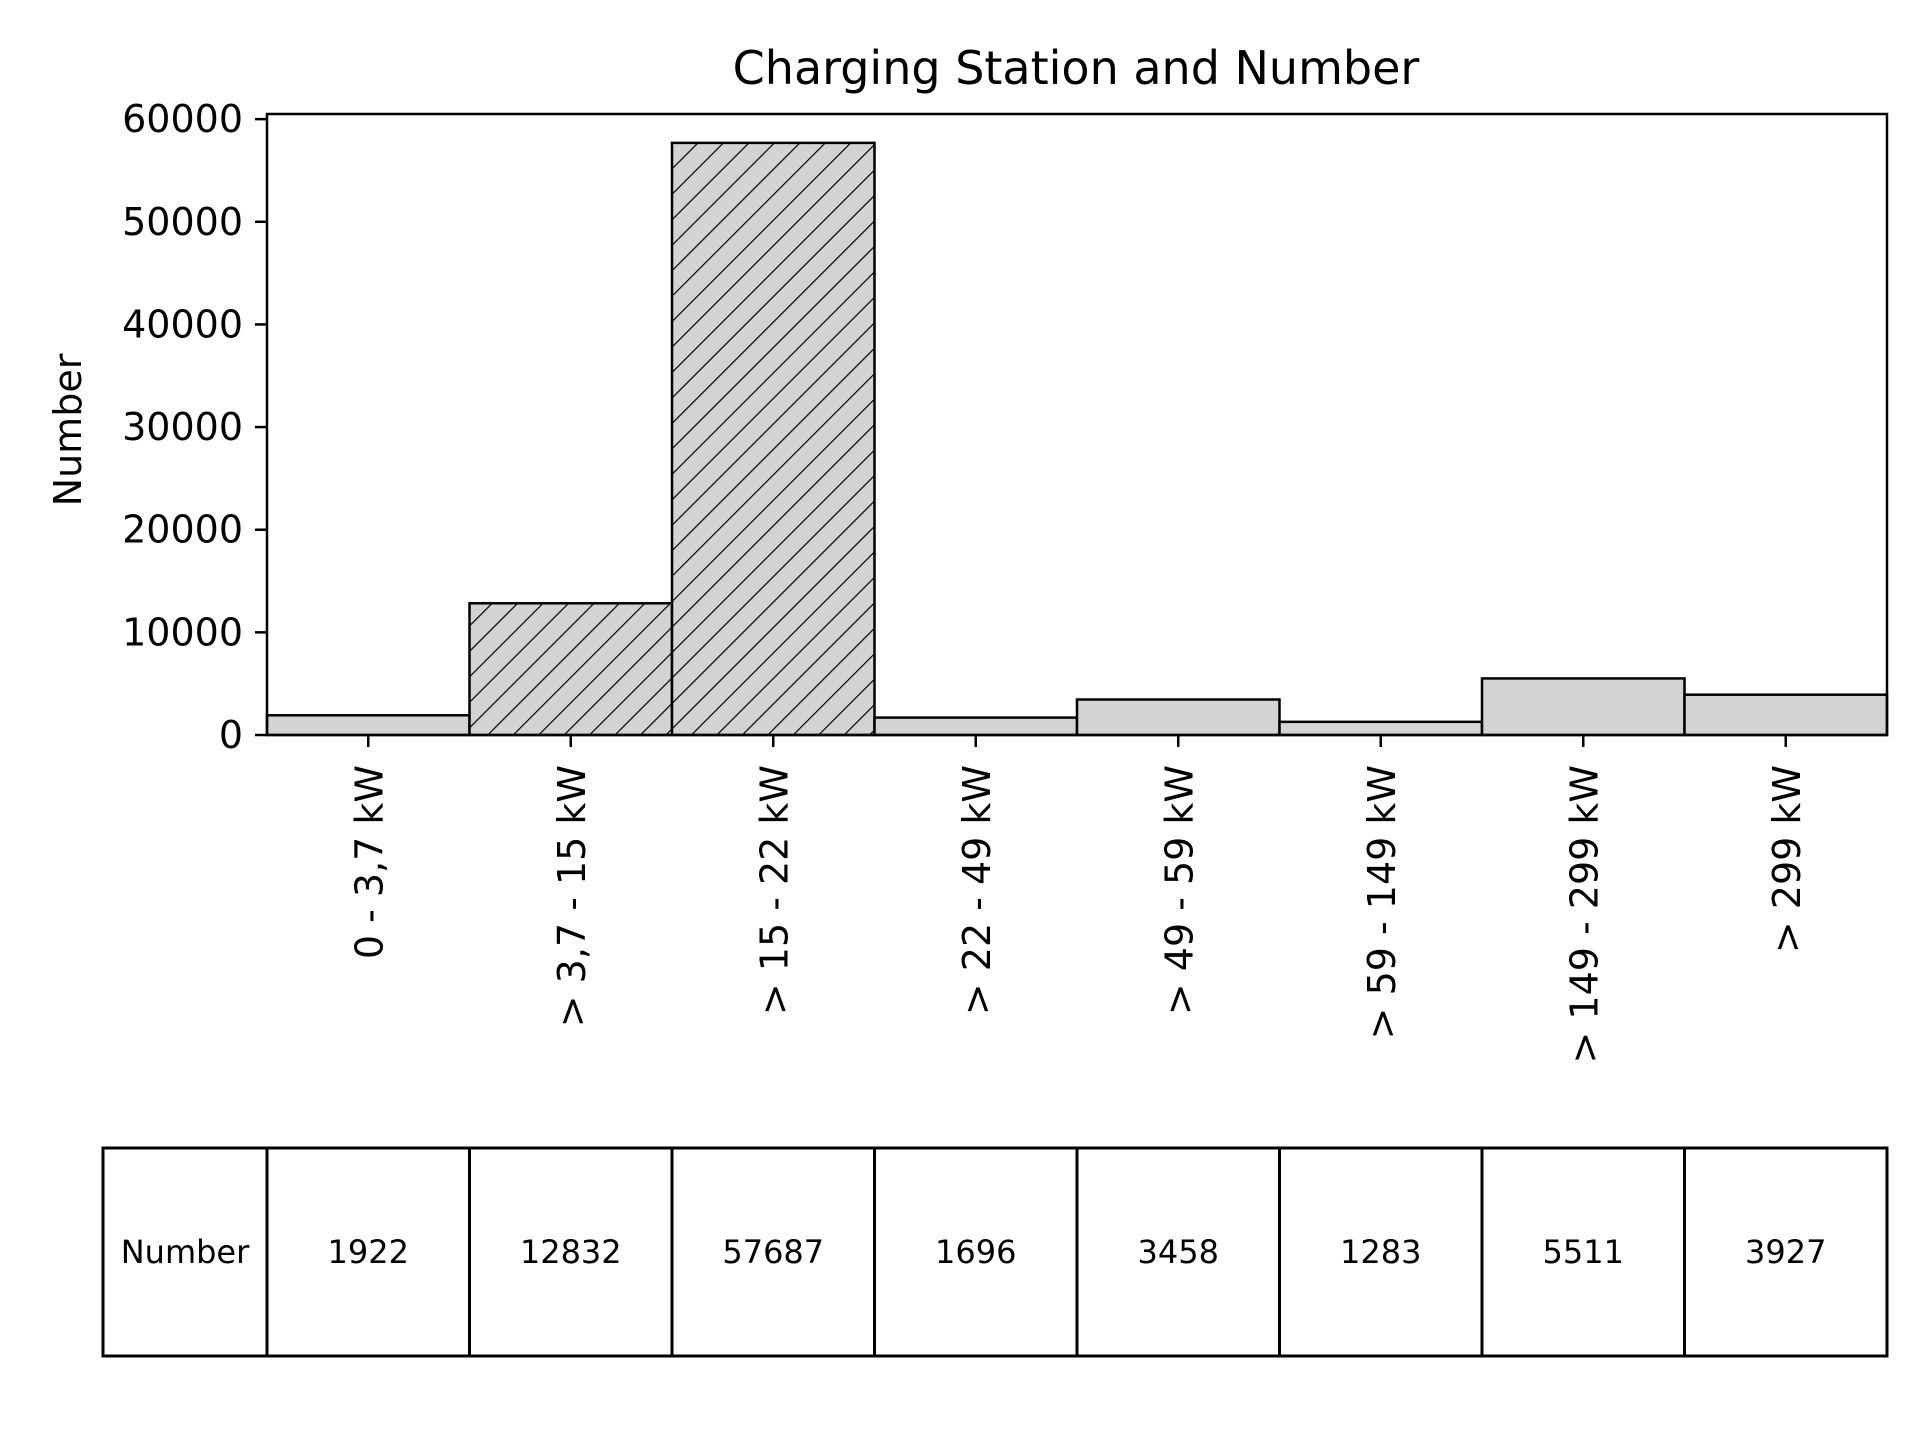 This screenshot has width=1920, height=1440. I want to click on table-cell: 5511, so click(1583, 1252).